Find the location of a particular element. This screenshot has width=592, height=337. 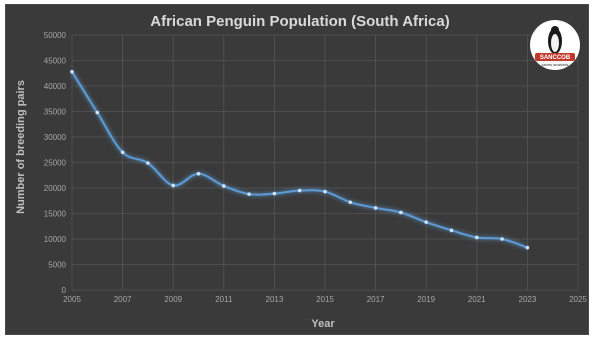

y-tick-label: 35000 is located at coordinates (55, 112).